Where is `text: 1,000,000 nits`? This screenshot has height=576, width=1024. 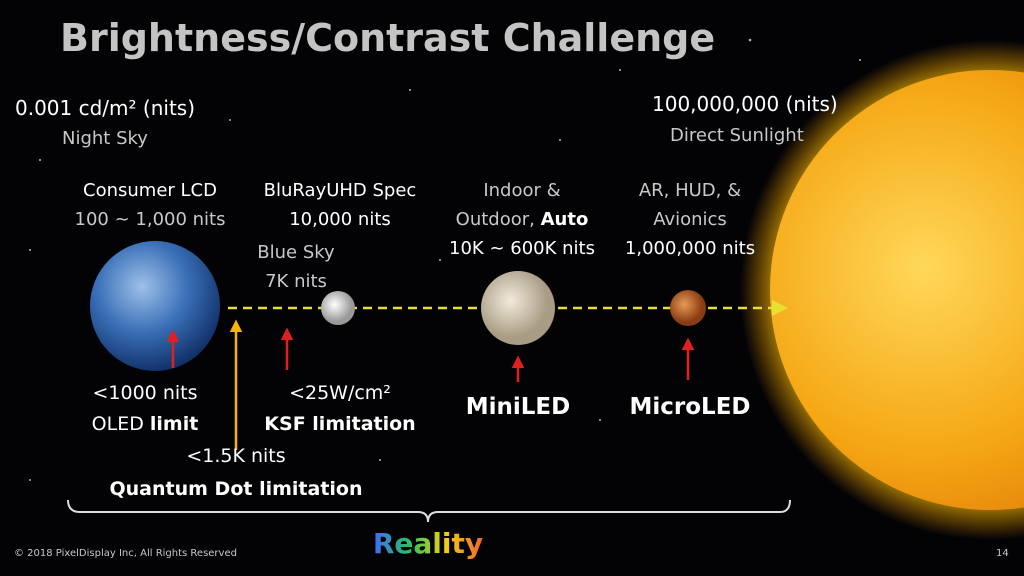 text: 1,000,000 nits is located at coordinates (690, 248).